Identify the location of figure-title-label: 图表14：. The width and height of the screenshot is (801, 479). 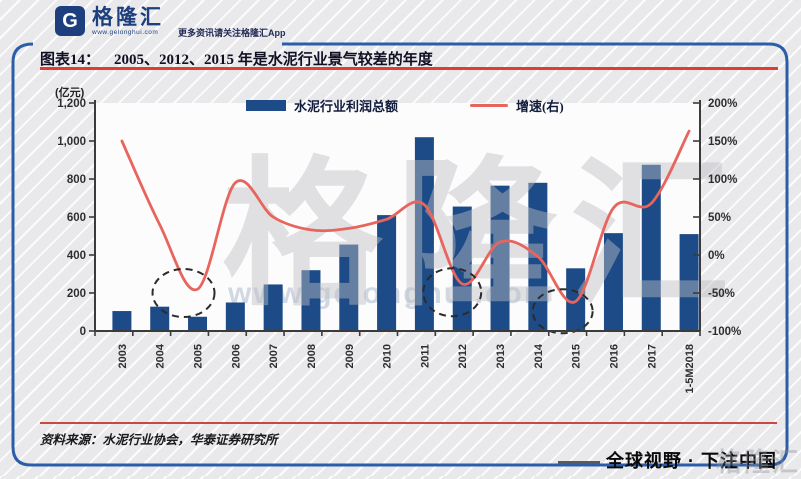
(70, 60).